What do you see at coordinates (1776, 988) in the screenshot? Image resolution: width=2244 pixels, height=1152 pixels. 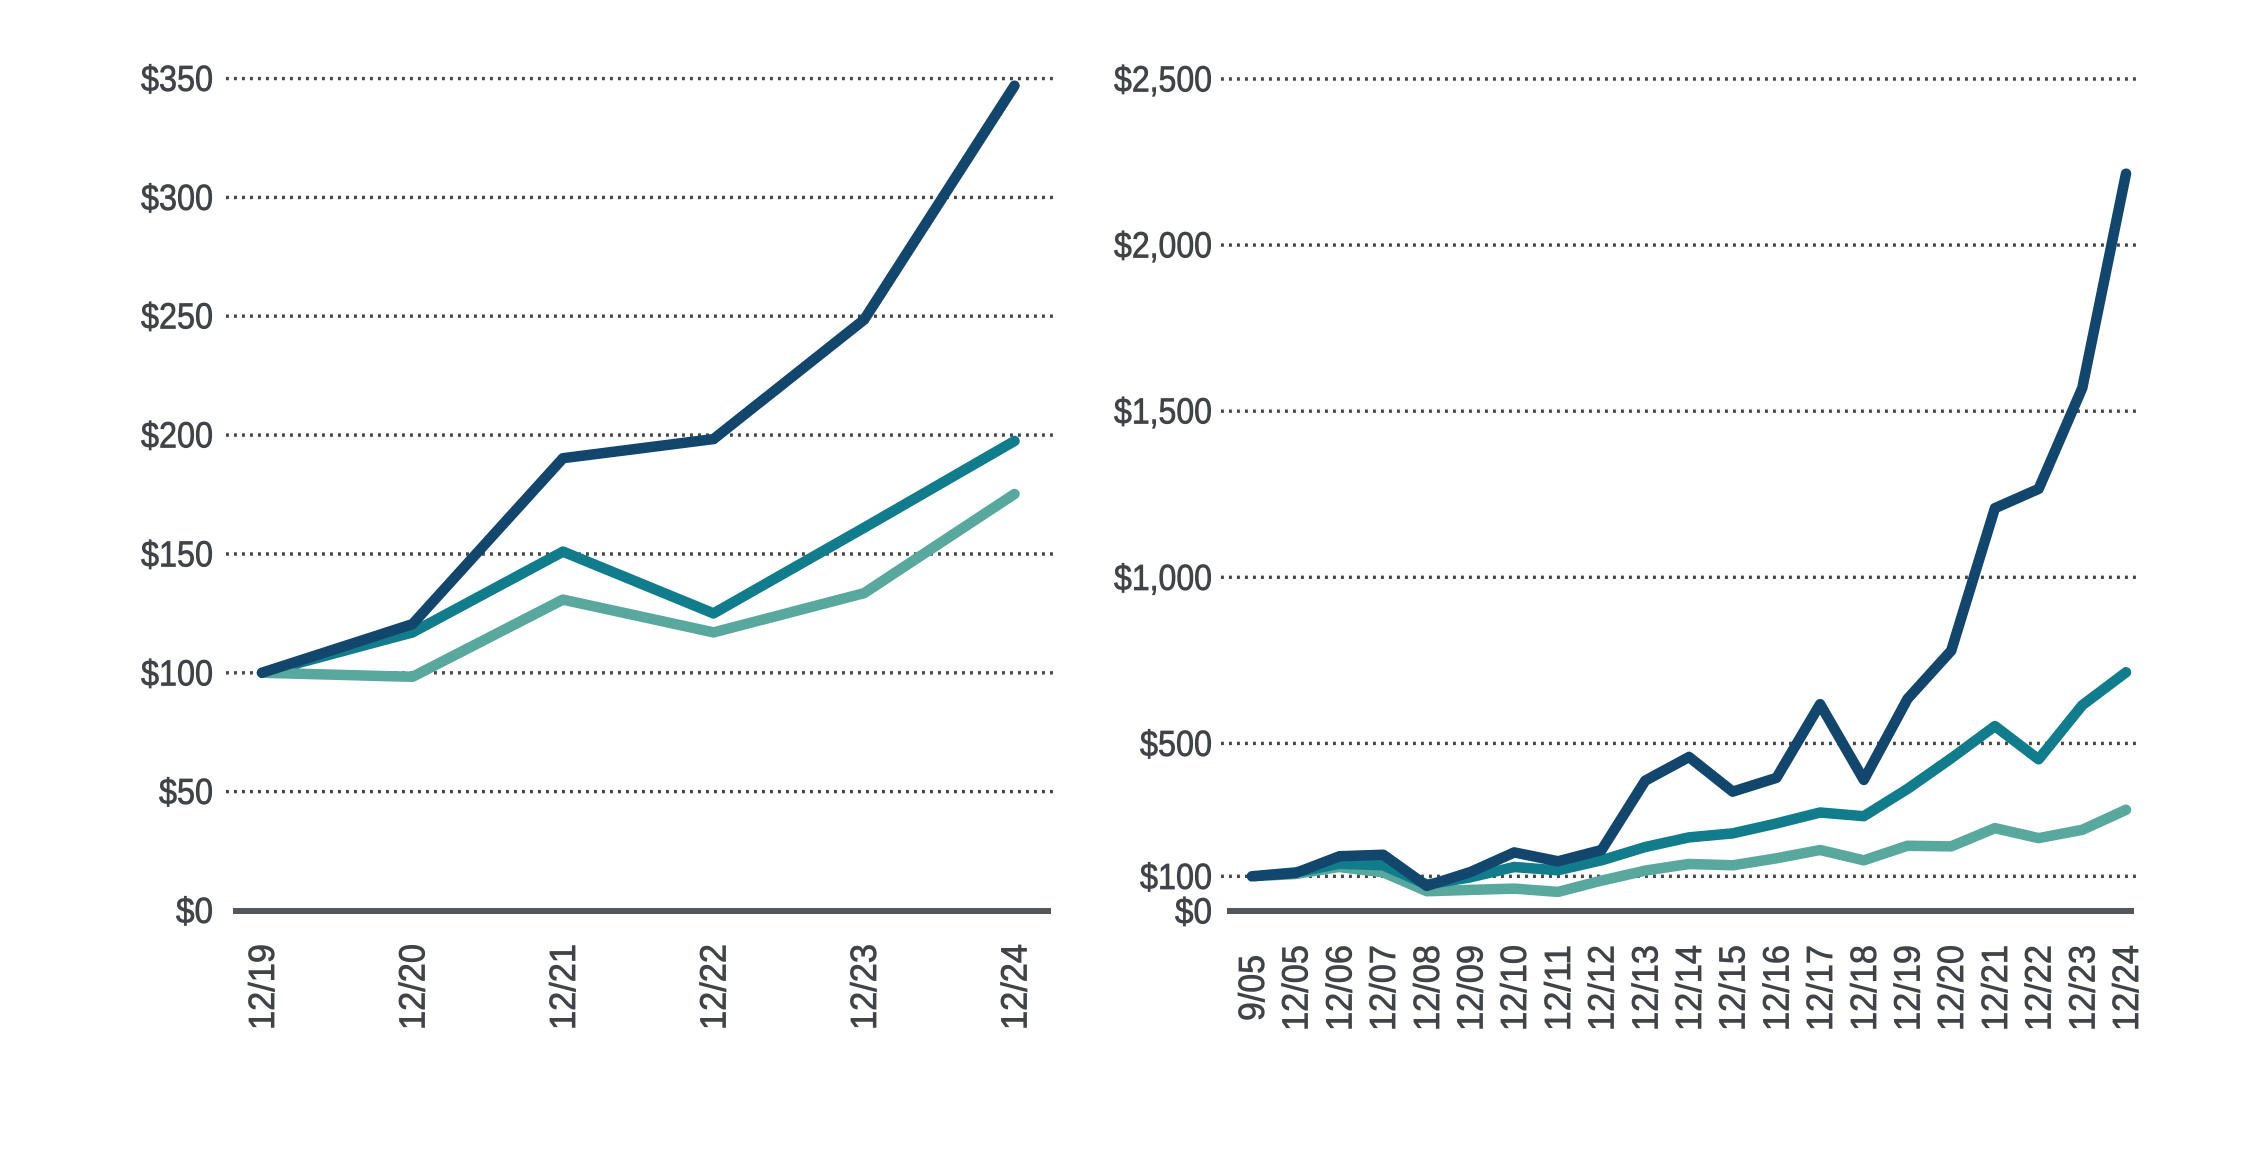 I see `svg-text: 12/16` at bounding box center [1776, 988].